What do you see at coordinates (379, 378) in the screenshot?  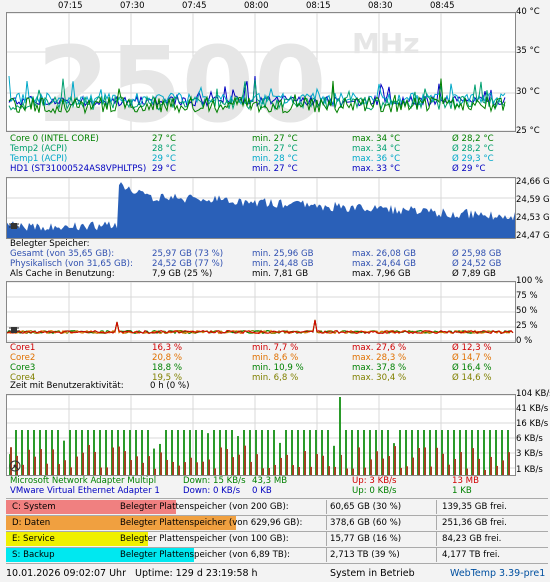 I see `cpu-max: max. 30,4 %` at bounding box center [379, 378].